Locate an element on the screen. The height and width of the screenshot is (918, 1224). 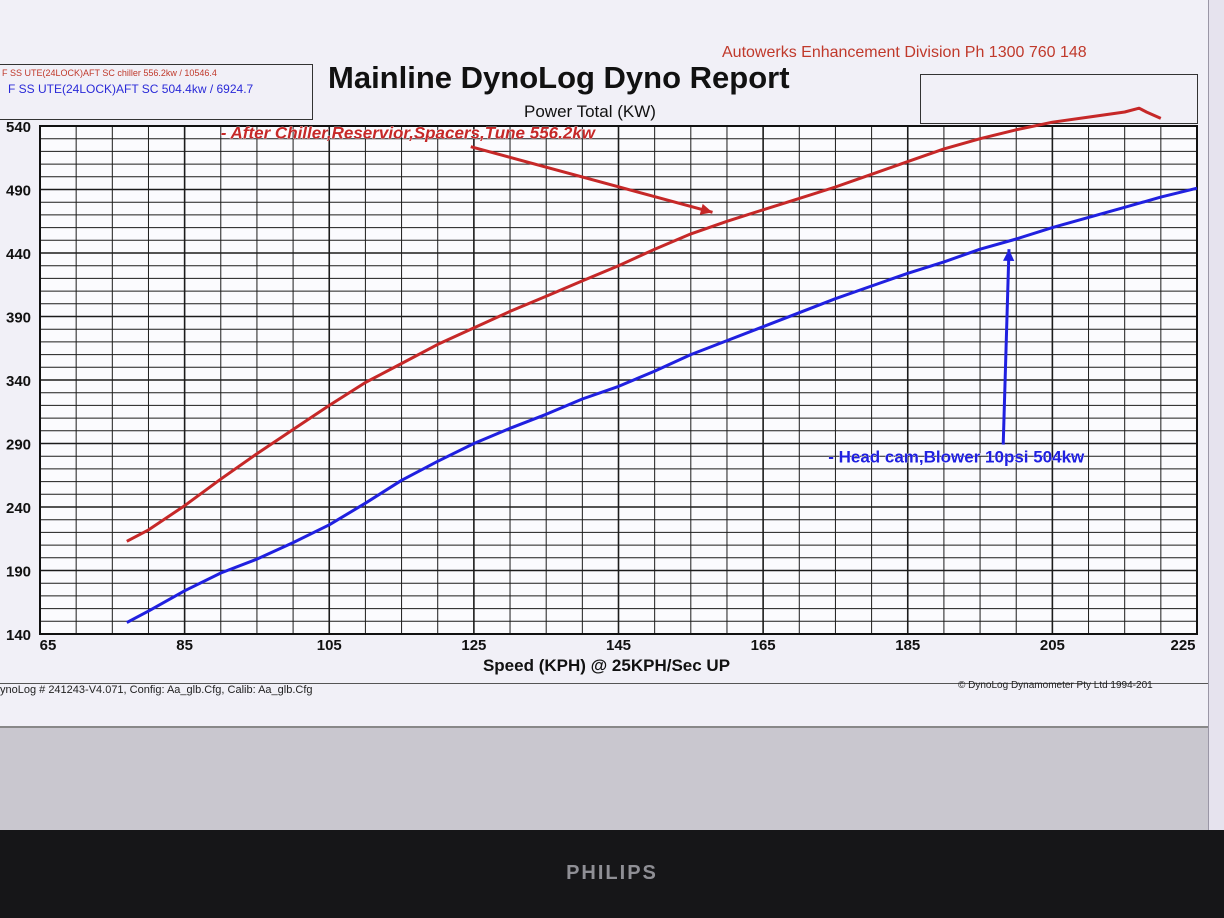
monitor-brand: PHILIPS is located at coordinates (612, 873).